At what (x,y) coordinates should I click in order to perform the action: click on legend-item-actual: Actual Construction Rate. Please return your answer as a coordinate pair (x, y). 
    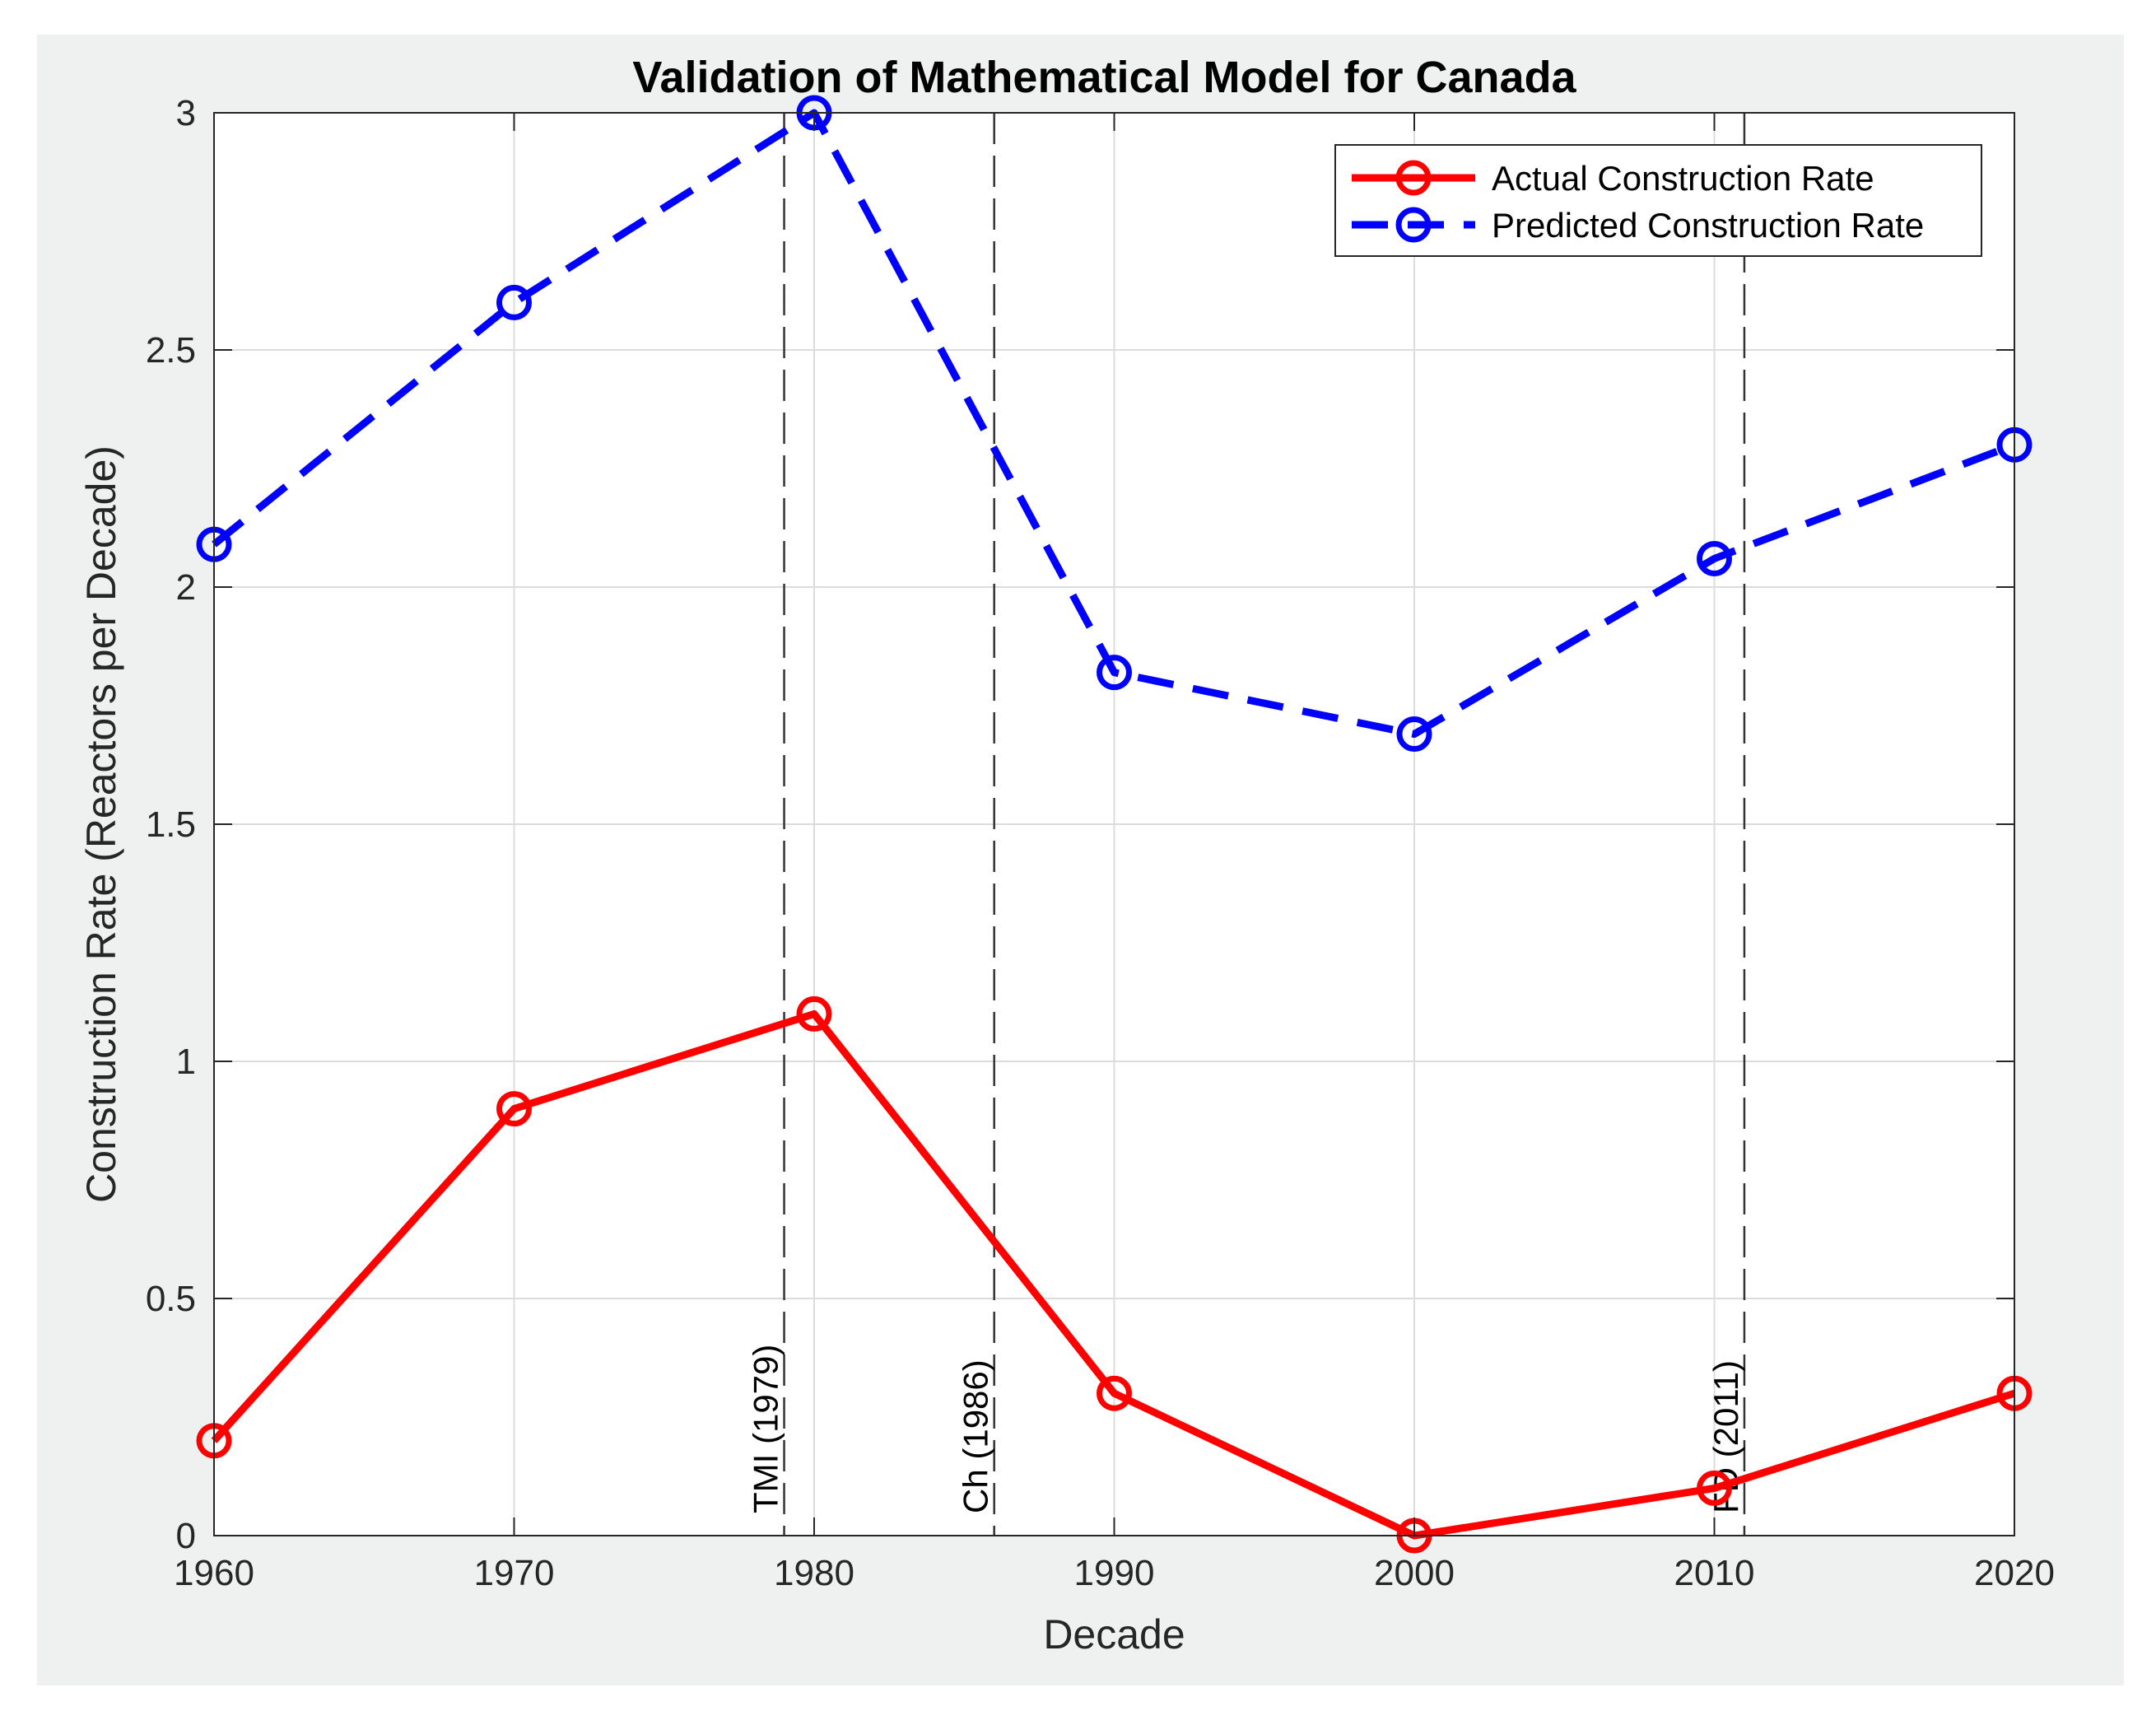
    Looking at the image, I should click on (1613, 178).